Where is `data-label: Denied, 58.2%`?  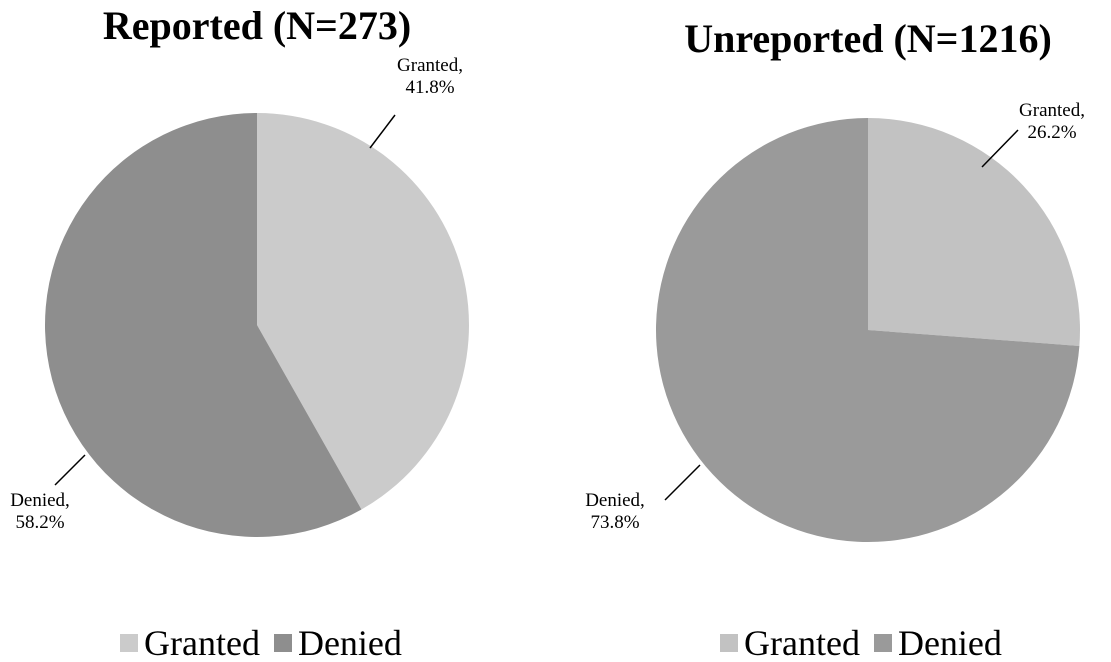
data-label: Denied, 58.2% is located at coordinates (40, 511).